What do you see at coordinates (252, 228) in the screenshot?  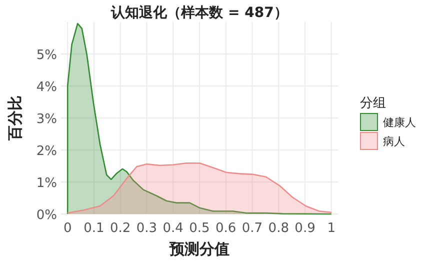 I see `x-tick-label: 0.7` at bounding box center [252, 228].